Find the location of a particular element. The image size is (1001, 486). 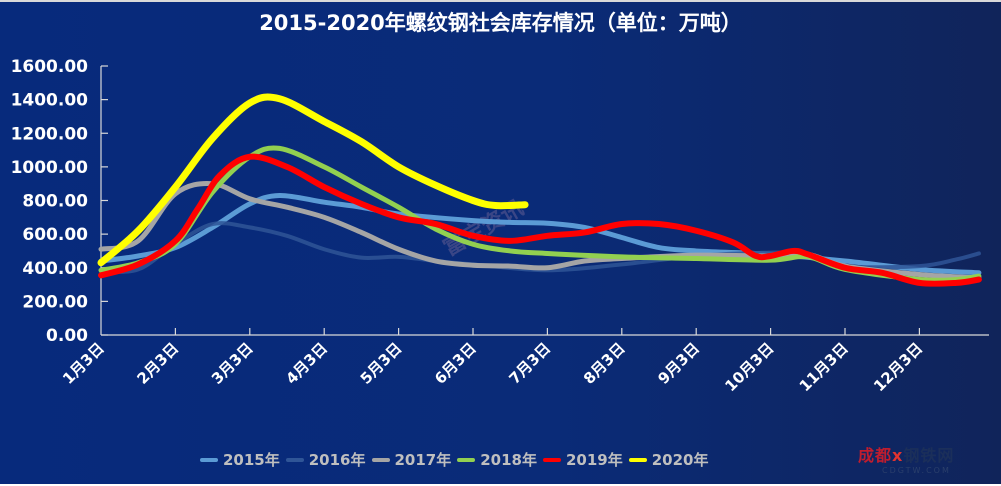

legend-item: 2018年 is located at coordinates (497, 460).